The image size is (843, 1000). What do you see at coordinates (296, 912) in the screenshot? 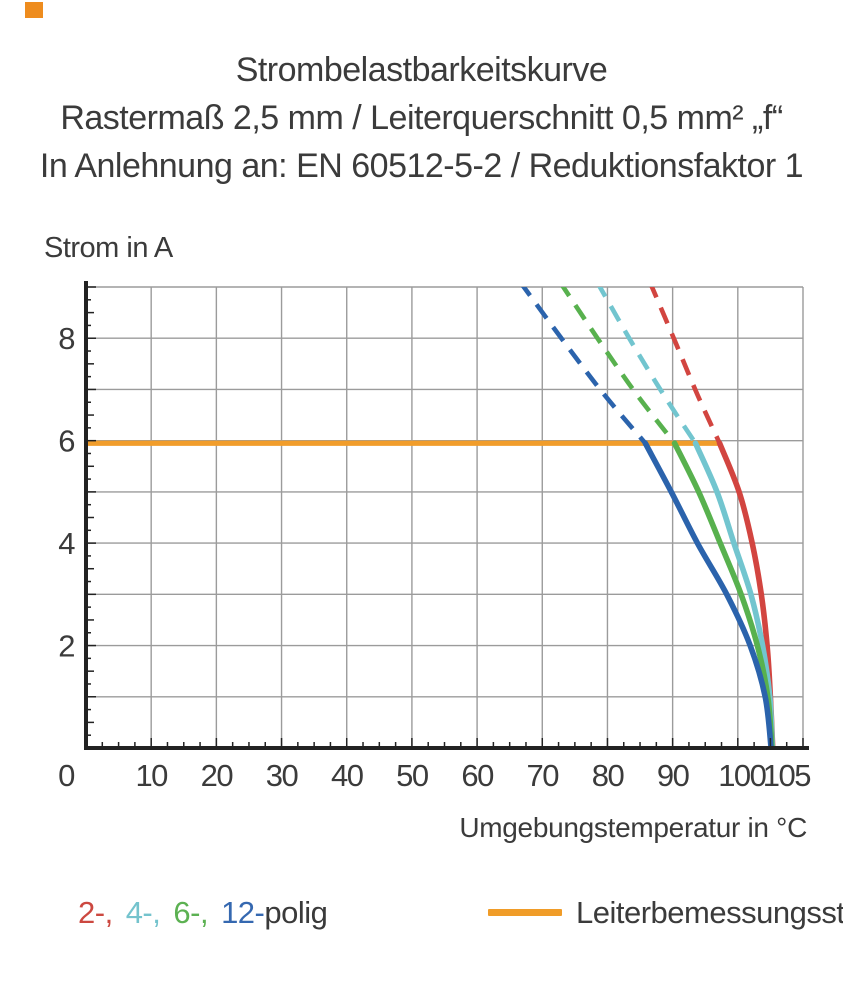
I see `legend-item-polig-suffix: polig` at bounding box center [296, 912].